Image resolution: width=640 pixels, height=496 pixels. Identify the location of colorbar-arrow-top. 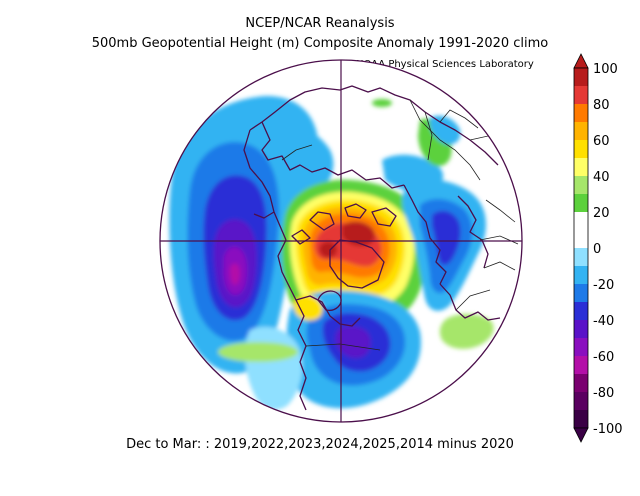
(581, 61).